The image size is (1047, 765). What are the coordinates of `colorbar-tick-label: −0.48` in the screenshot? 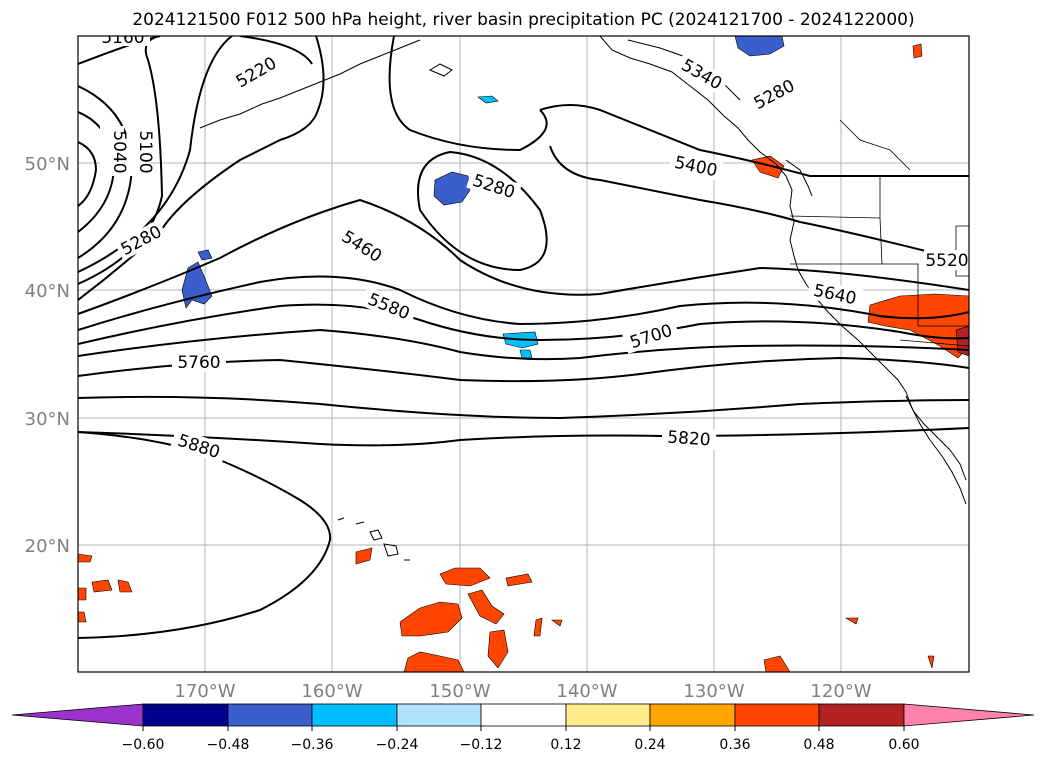 It's located at (228, 745).